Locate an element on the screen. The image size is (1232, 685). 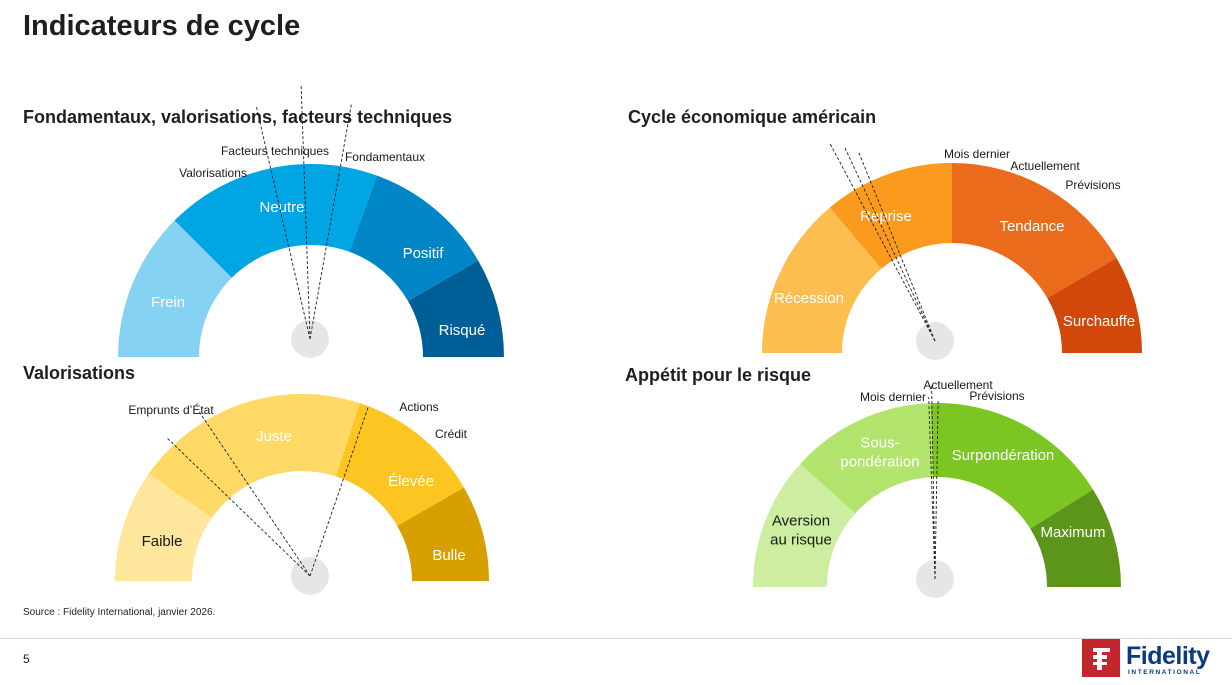
pointer-line-fondamentaux is located at coordinates (331, 221).